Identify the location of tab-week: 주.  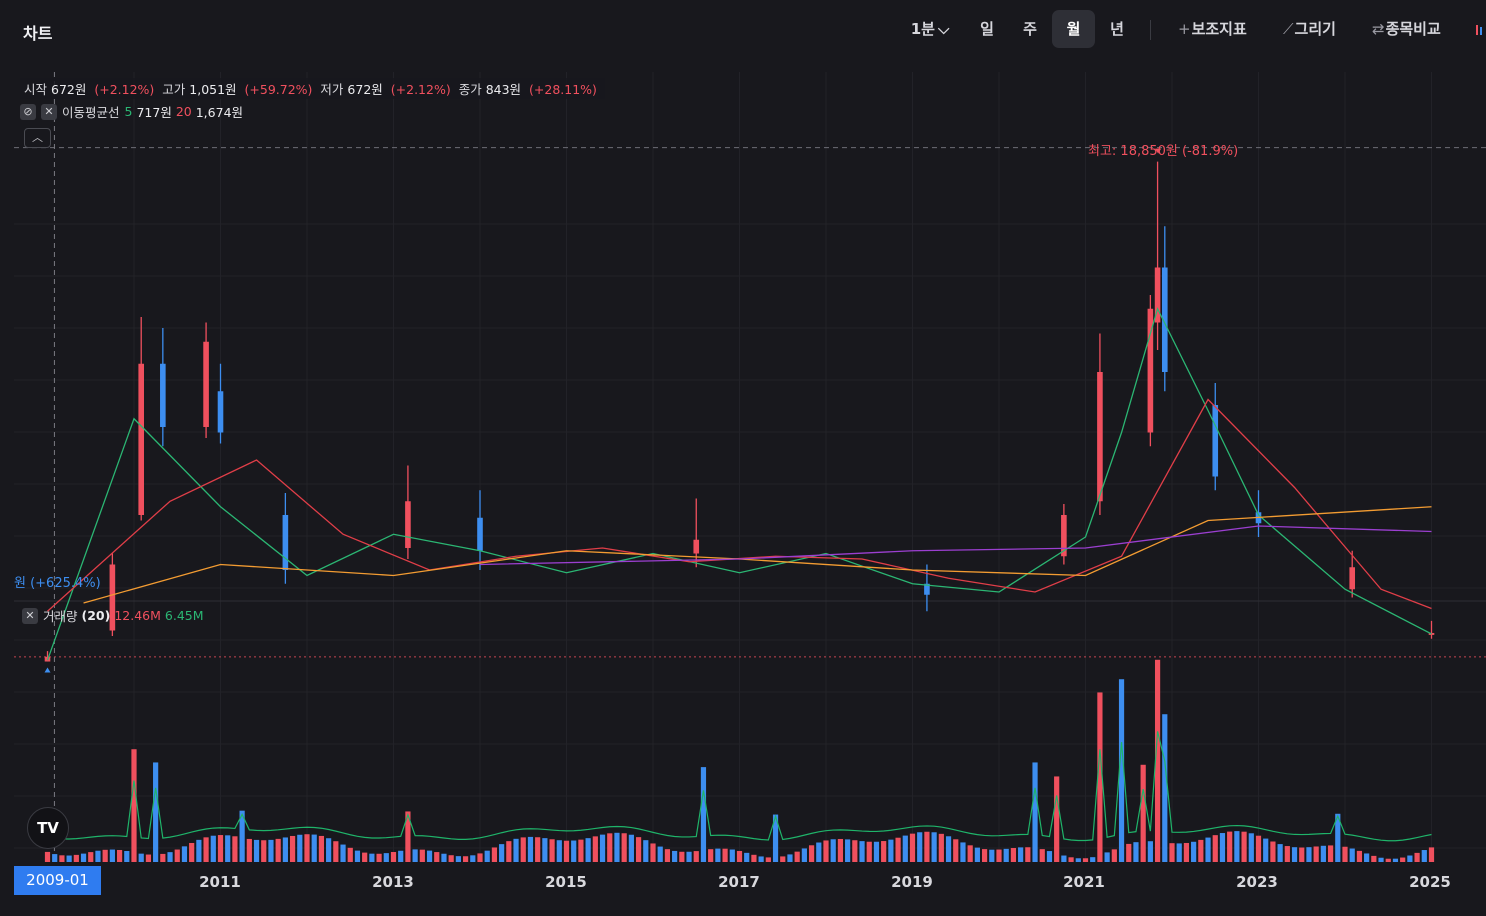
(1030, 29).